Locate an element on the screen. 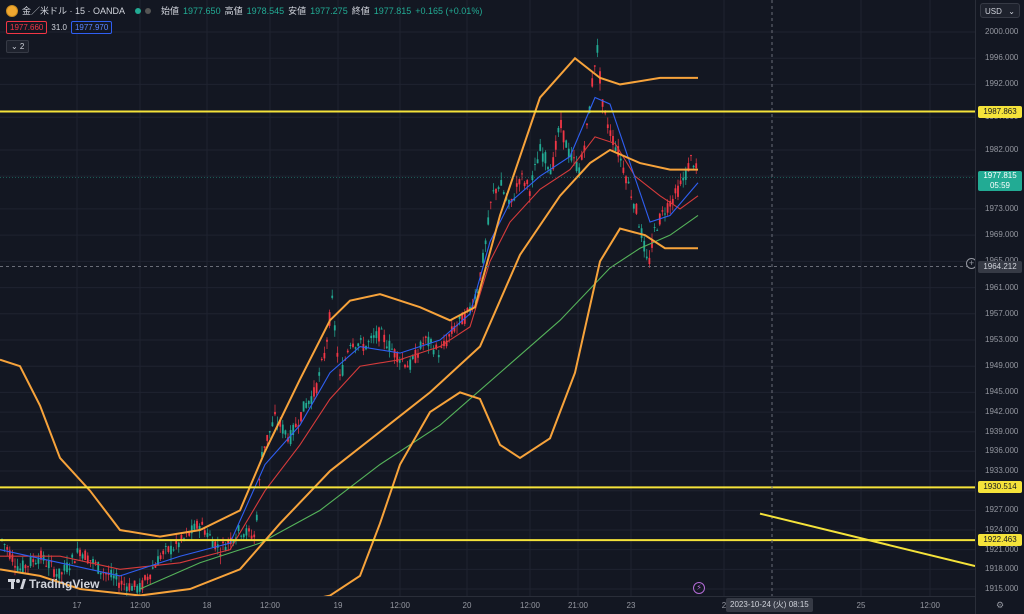 This screenshot has height=614, width=1024. close-value: 1977.815 is located at coordinates (392, 10).